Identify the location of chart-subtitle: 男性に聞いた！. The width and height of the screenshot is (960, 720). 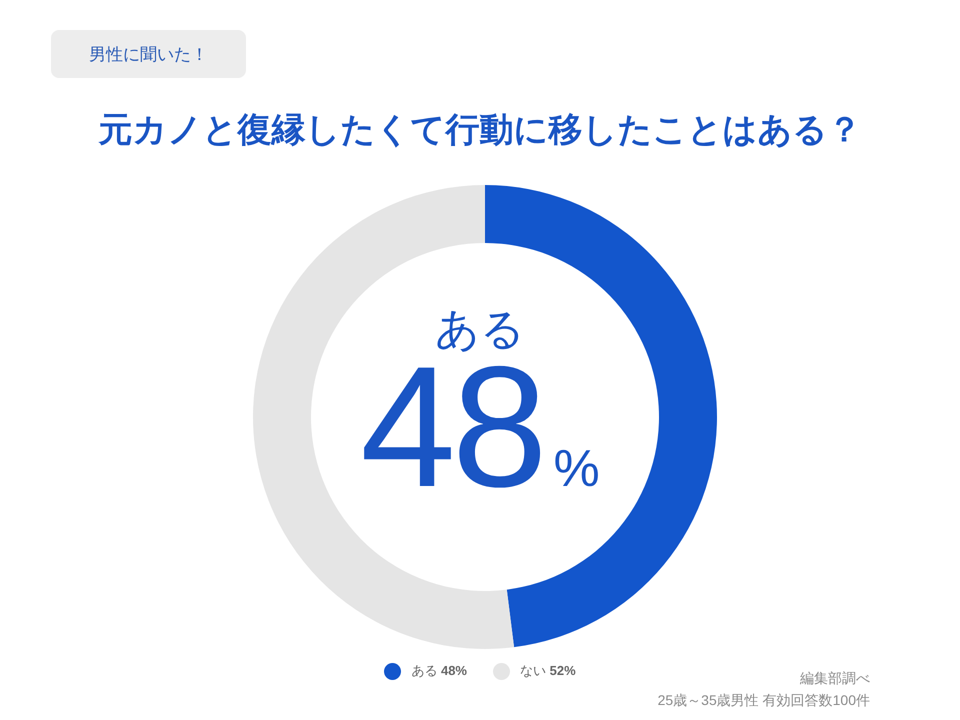
(148, 54).